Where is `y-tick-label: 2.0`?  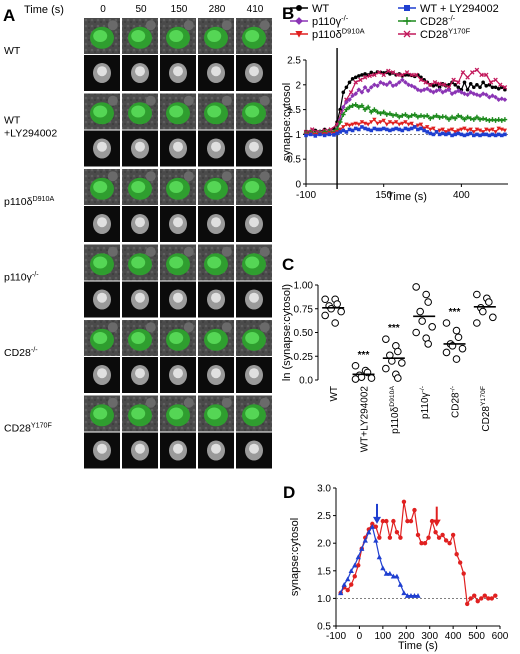
y-tick-label: 2.0 is located at coordinates (324, 544).